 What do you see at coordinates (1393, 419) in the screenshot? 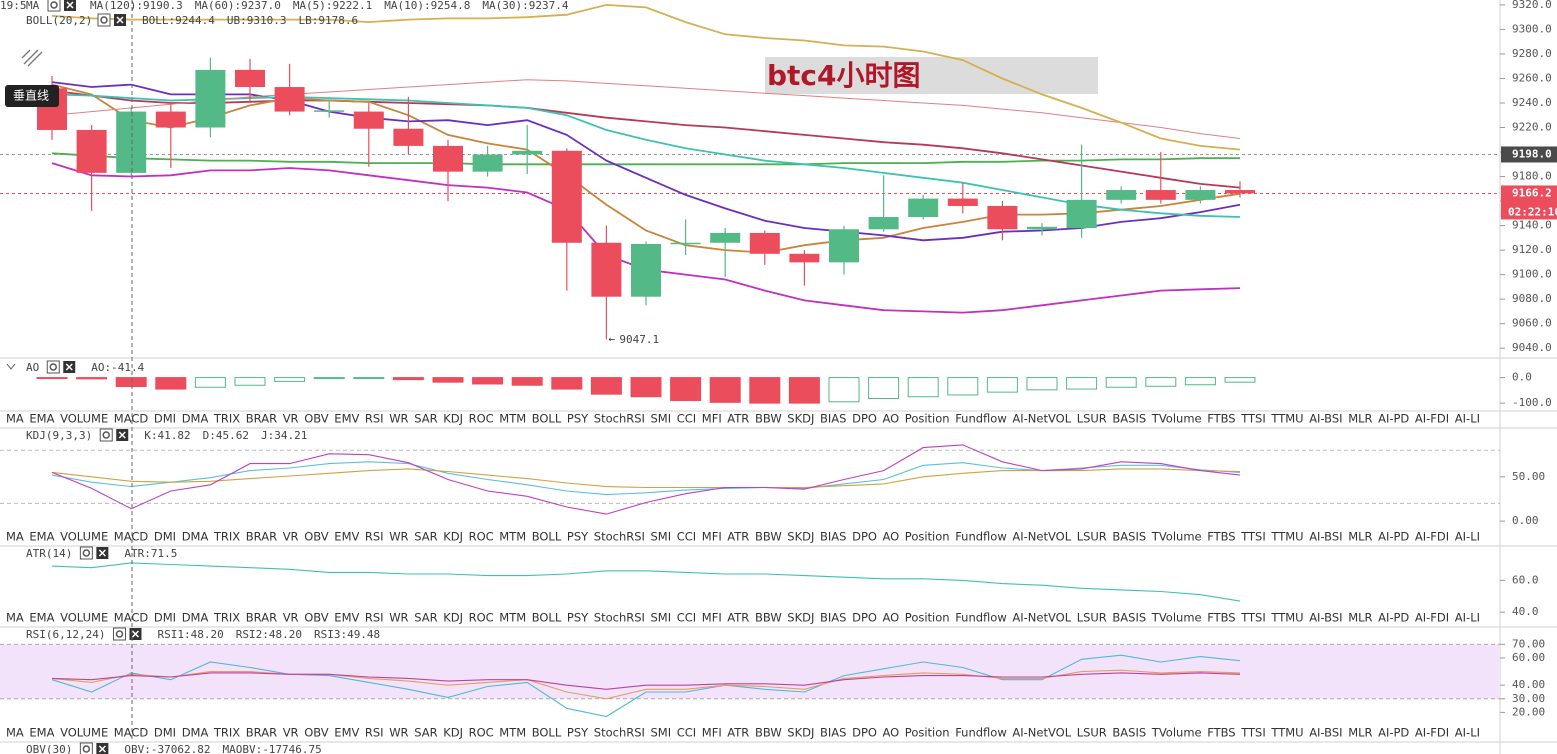
I see `indicator-tab: AI-PD` at bounding box center [1393, 419].